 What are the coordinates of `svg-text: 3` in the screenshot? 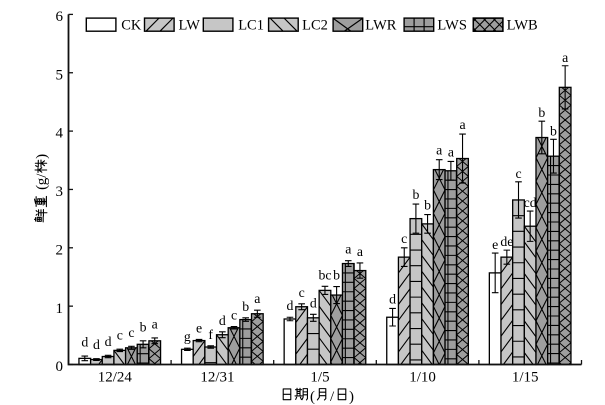 It's located at (60, 192).